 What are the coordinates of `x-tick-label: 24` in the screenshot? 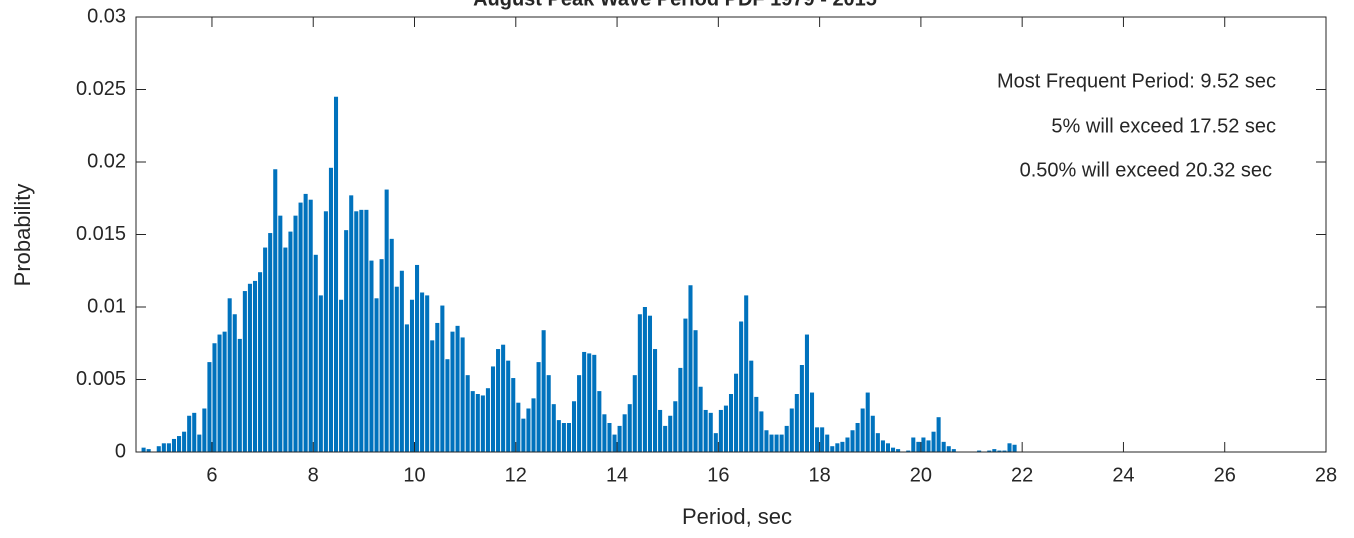 It's located at (1123, 475).